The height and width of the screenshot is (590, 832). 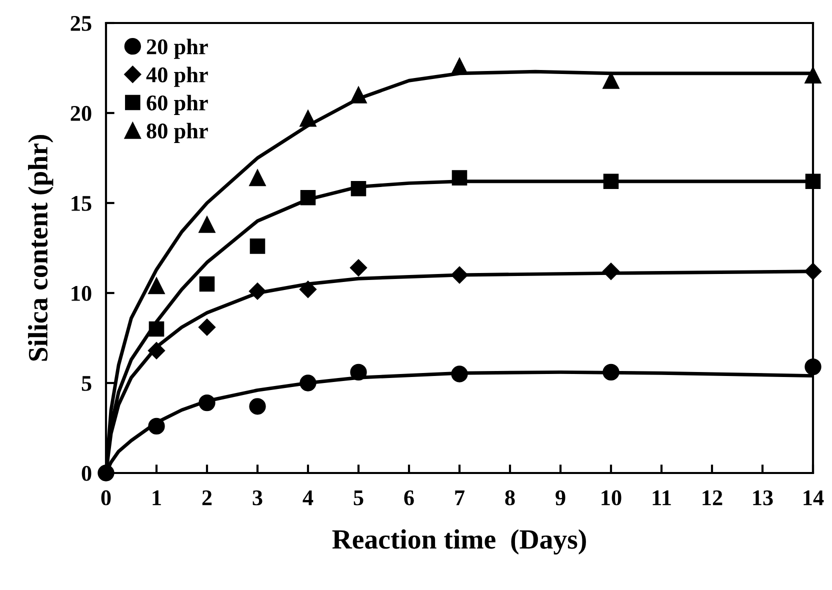 What do you see at coordinates (460, 498) in the screenshot?
I see `x-tick-label: 7` at bounding box center [460, 498].